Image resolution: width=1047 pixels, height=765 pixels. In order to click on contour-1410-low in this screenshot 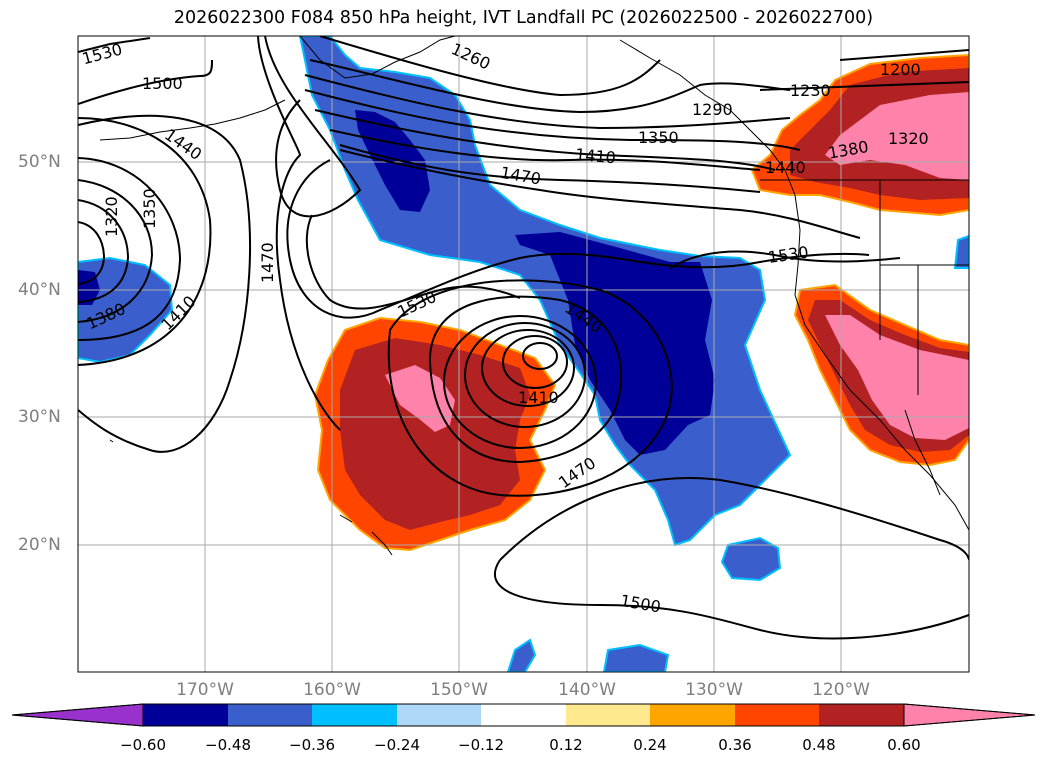, I will do `click(520, 382)`.